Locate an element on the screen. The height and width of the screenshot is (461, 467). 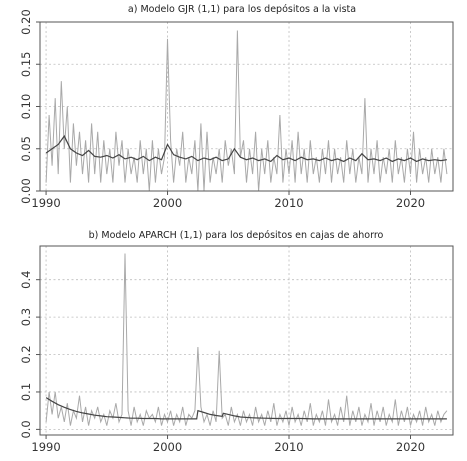
panel-b-x-tick-label-0: 1990 is located at coordinates (45, 447).